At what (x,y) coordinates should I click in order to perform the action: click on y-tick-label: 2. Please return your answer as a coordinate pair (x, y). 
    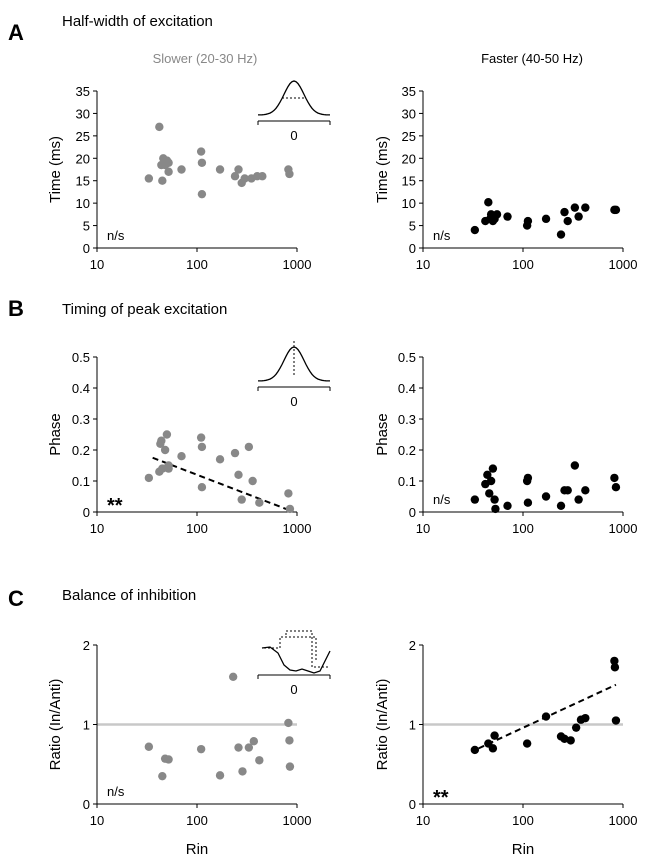
    Looking at the image, I should click on (412, 645).